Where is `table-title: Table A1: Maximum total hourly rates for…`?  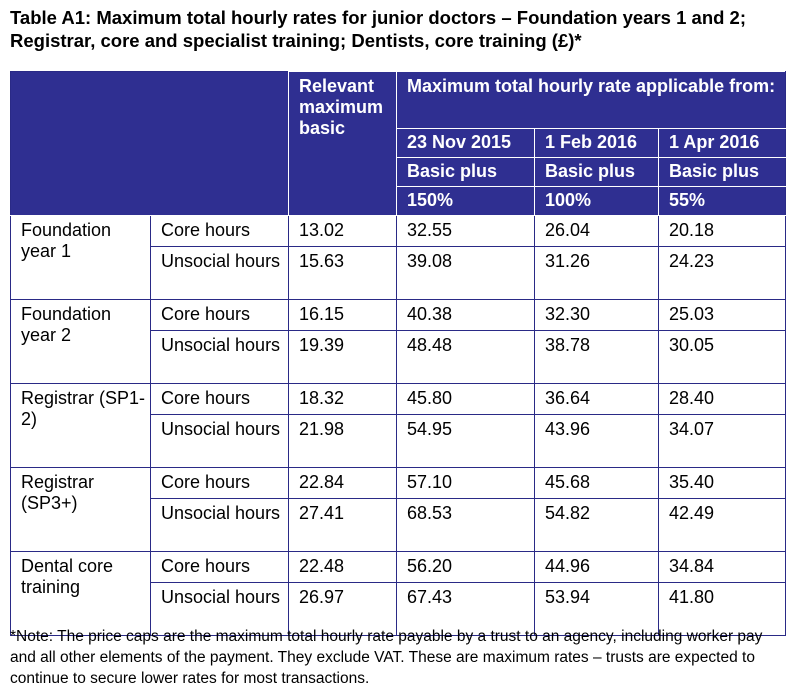 table-title: Table A1: Maximum total hourly rates for… is located at coordinates (378, 29).